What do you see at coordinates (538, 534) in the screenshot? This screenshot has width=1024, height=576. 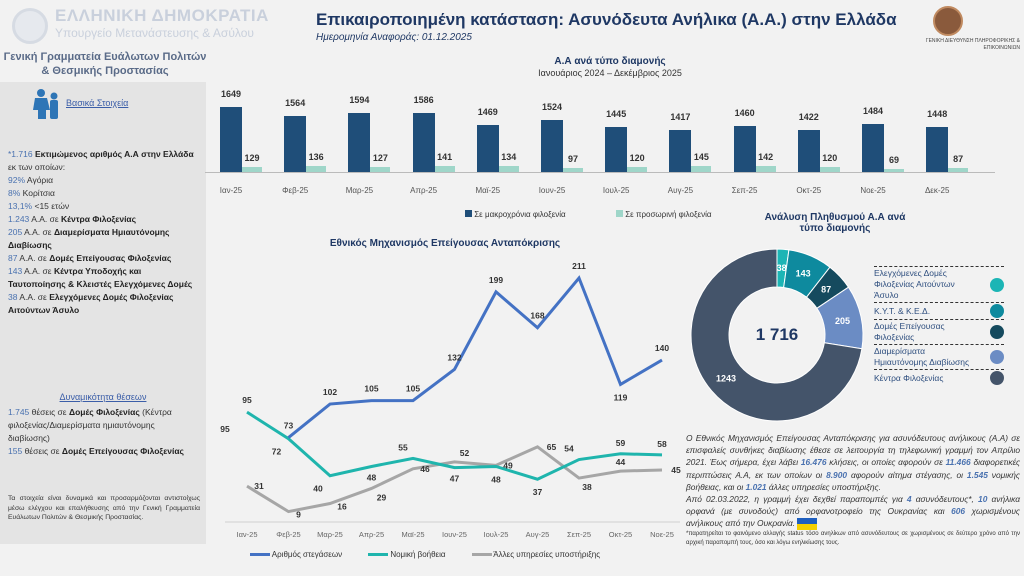 I see `line-x-tick: Αυγ-25` at bounding box center [538, 534].